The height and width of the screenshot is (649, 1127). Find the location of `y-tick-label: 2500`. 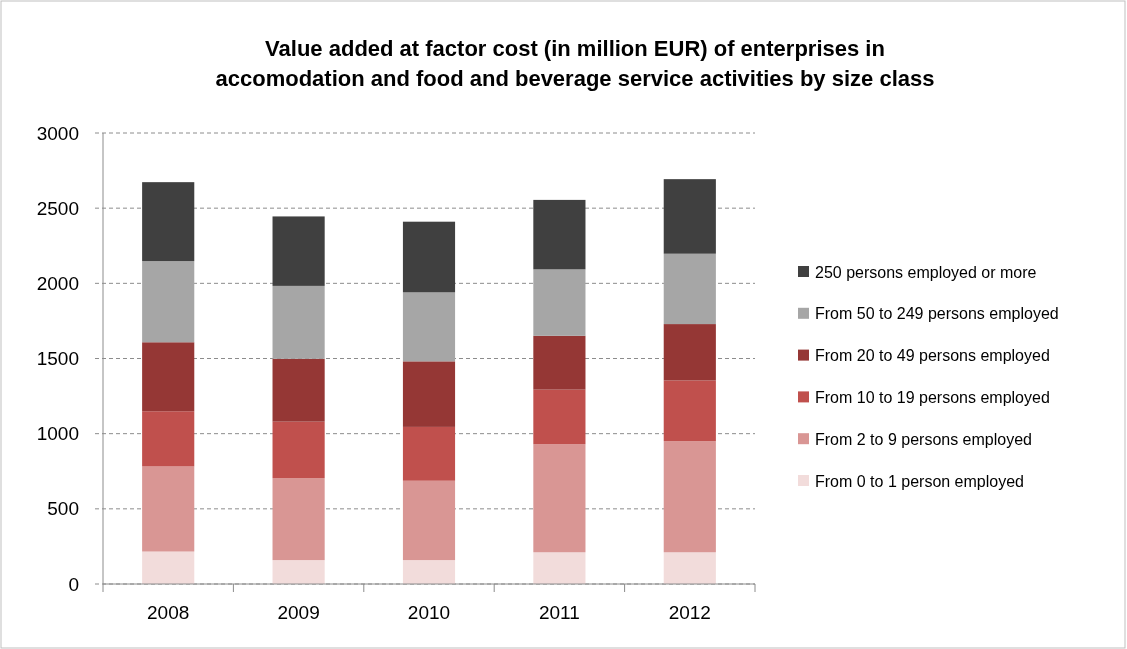

y-tick-label: 2500 is located at coordinates (57, 208).